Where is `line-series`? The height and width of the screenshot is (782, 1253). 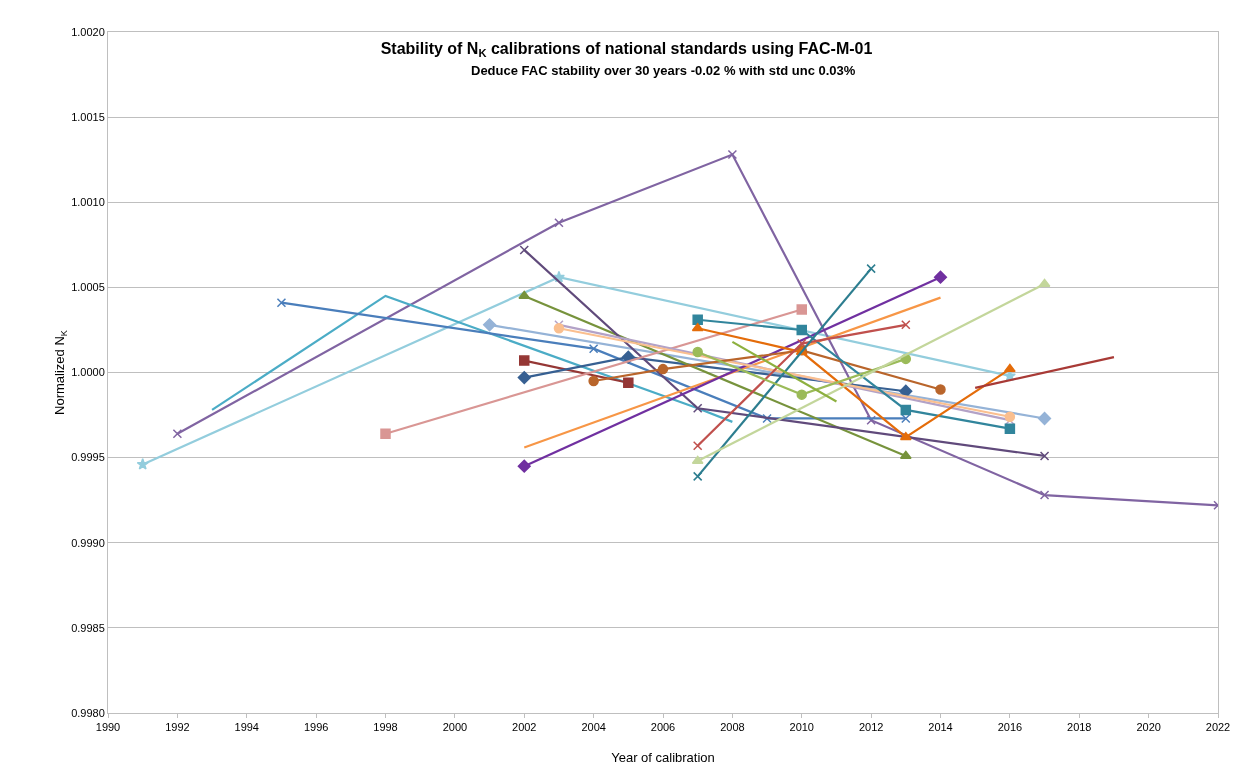 line-series is located at coordinates (472, 358).